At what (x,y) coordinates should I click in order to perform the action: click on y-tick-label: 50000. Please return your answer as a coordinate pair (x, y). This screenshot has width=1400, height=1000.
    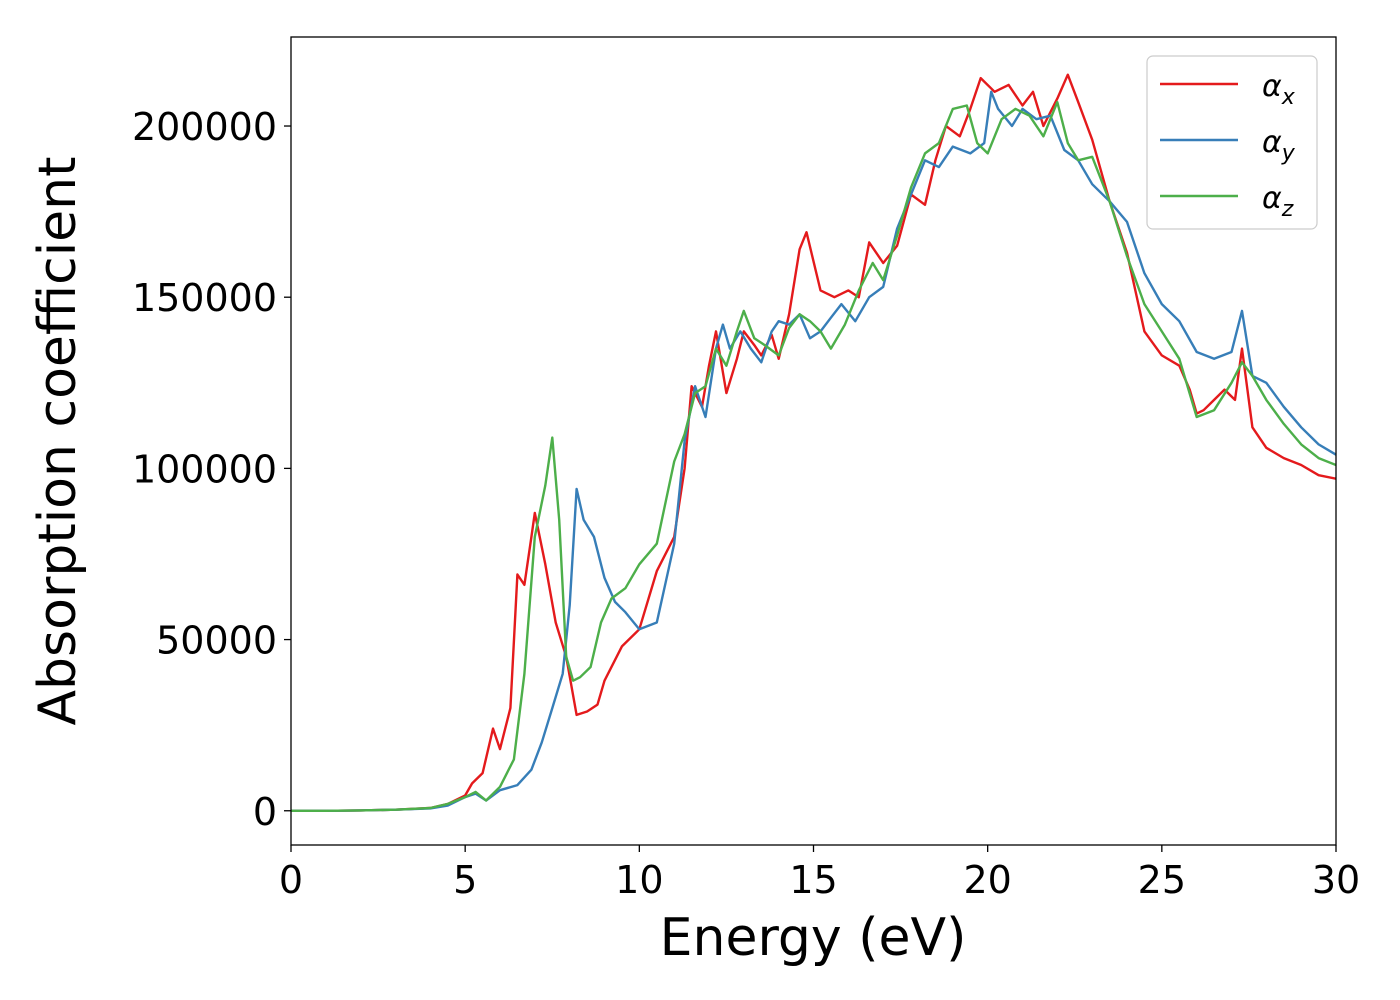
    Looking at the image, I should click on (216, 641).